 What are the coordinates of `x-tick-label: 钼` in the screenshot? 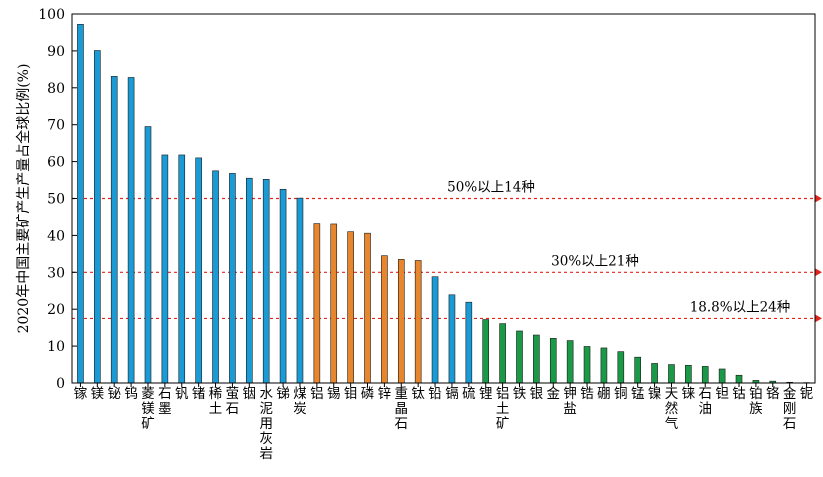 It's located at (351, 394).